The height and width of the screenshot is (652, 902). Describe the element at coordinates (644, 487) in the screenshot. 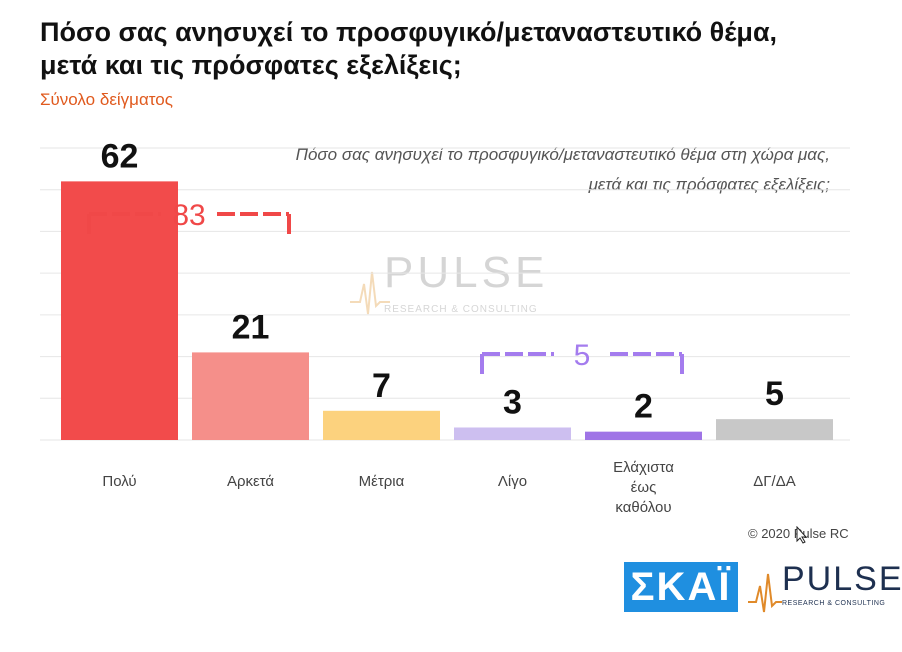

I see `category-label-5-line-2: έως` at that location.